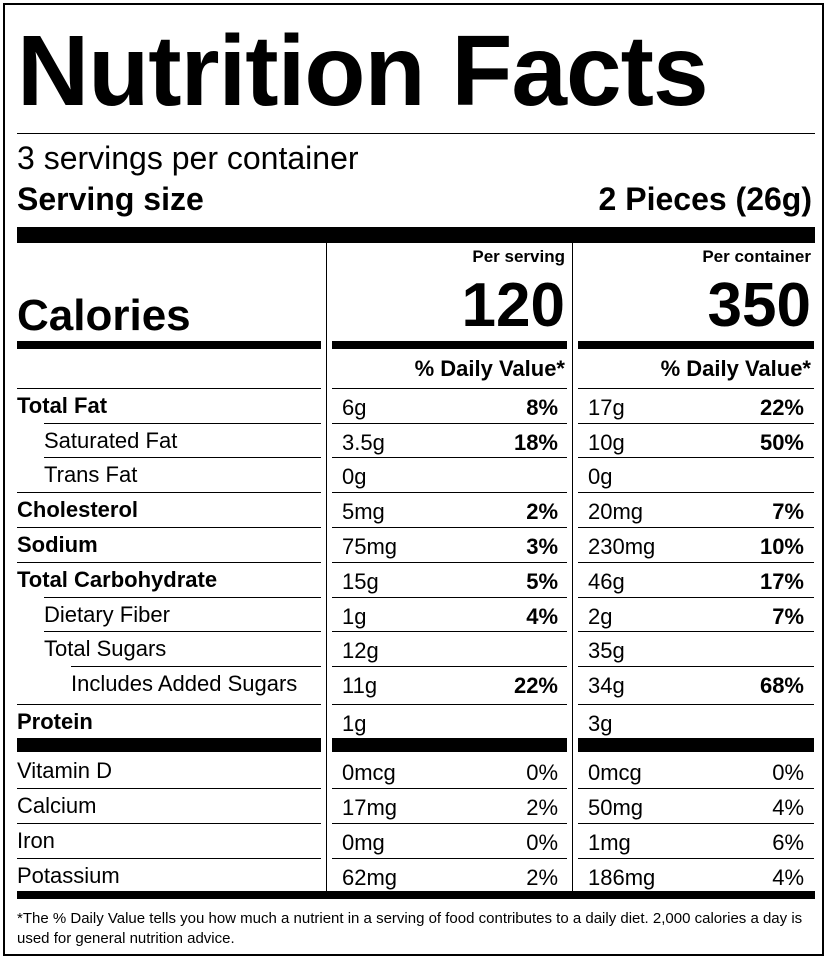 The width and height of the screenshot is (831, 962). Describe the element at coordinates (363, 842) in the screenshot. I see `serving-amount: 0mg` at that location.